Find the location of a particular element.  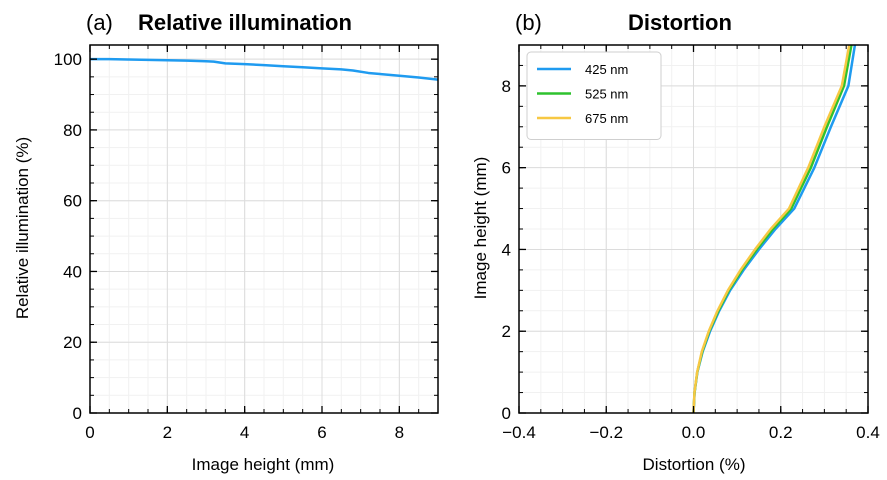

y-tick-label: 80 is located at coordinates (72, 130).